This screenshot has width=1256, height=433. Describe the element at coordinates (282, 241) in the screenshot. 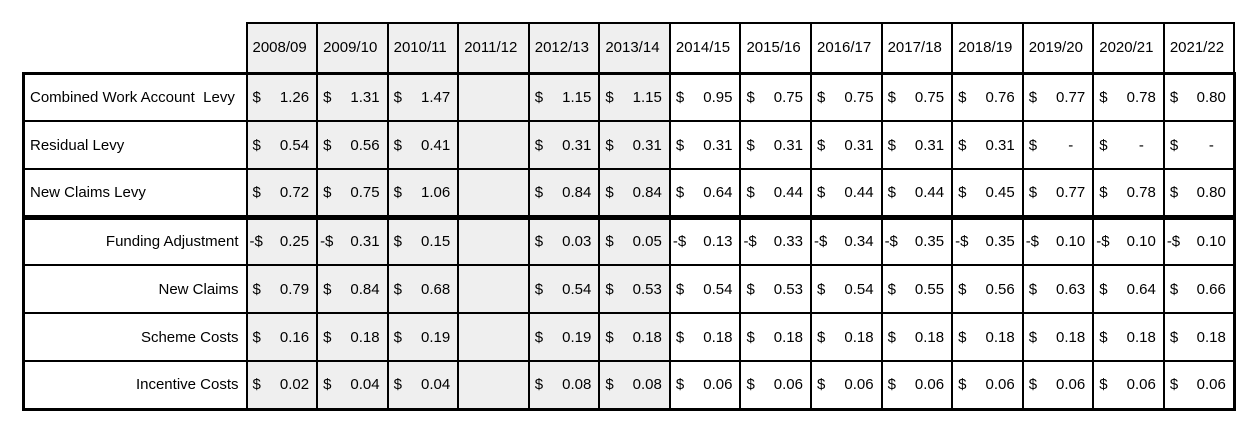

I see `data-cell: -$ 0.25` at that location.